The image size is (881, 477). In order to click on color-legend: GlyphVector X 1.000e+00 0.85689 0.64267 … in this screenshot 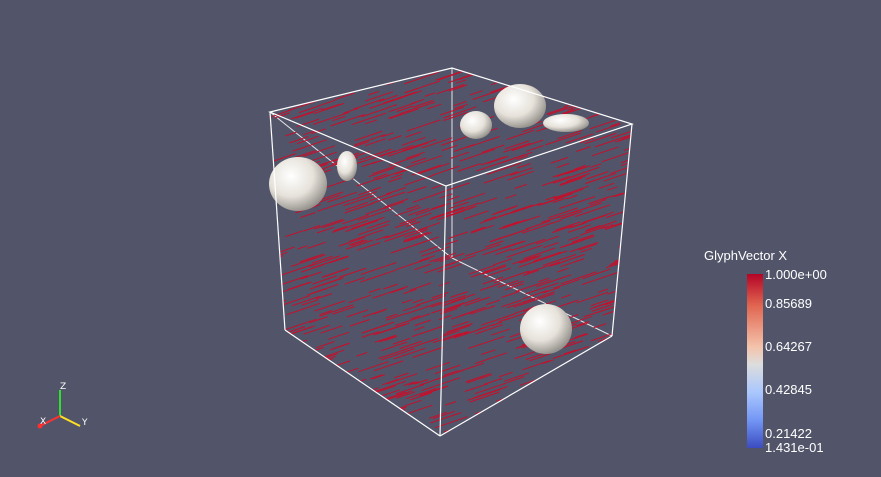, I will do `click(784, 353)`.